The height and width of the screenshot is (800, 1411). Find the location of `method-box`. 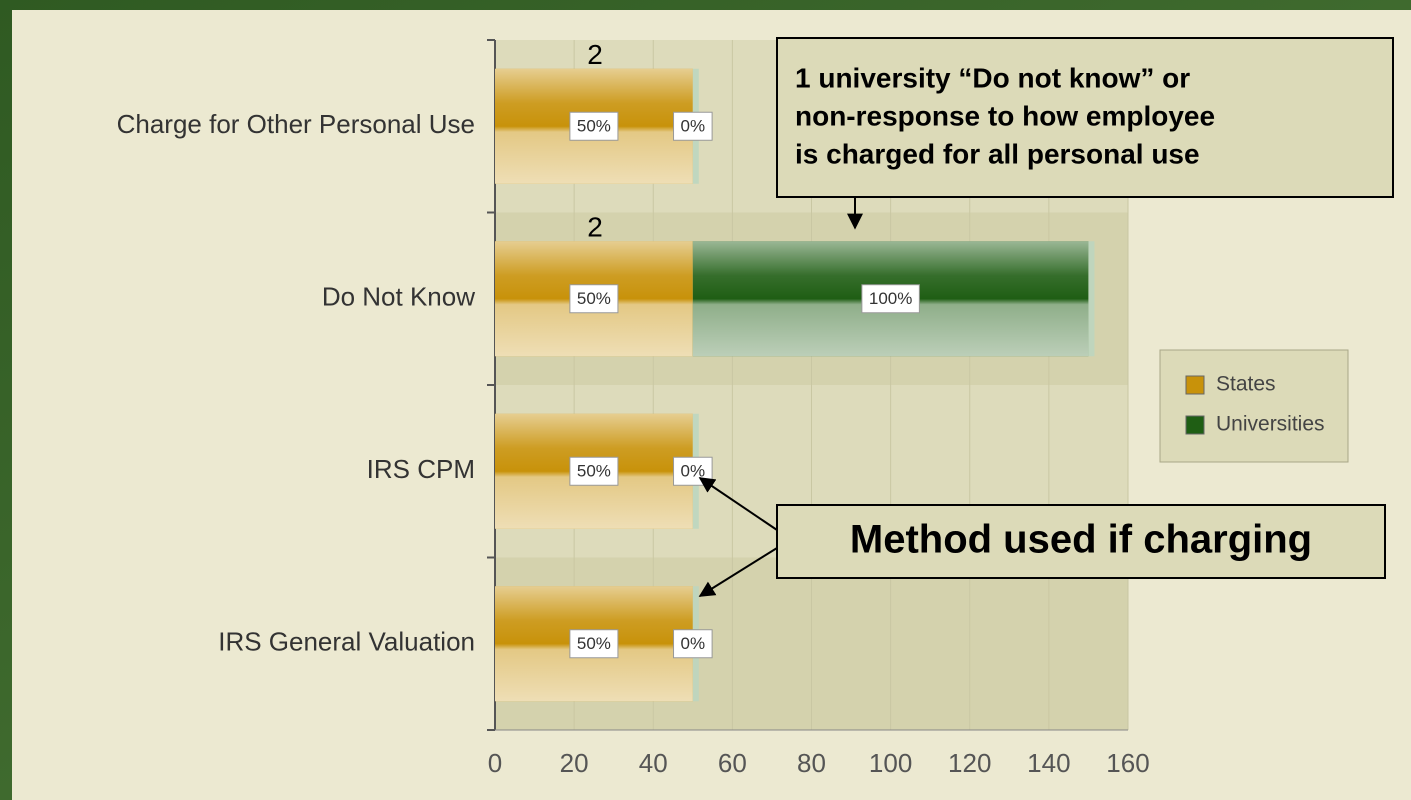

method-box is located at coordinates (1081, 541).